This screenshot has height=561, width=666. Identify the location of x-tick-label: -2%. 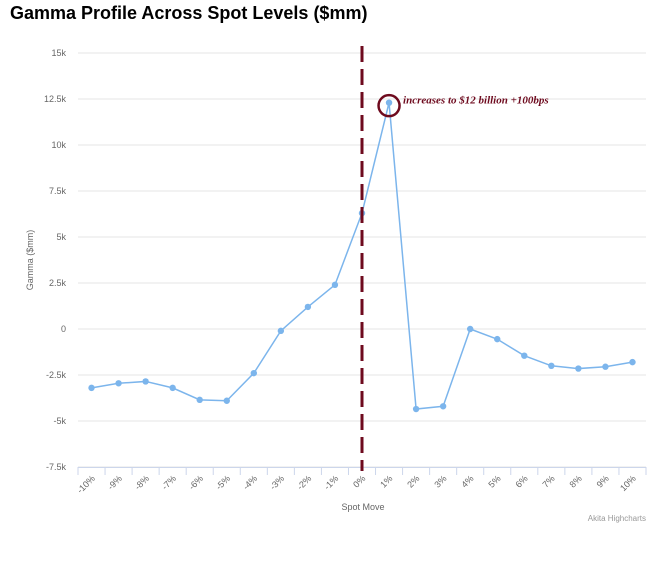
(304, 482).